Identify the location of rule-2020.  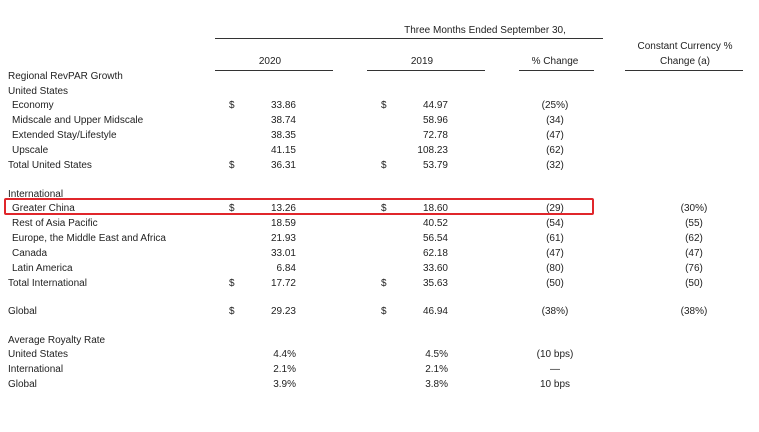
(274, 70).